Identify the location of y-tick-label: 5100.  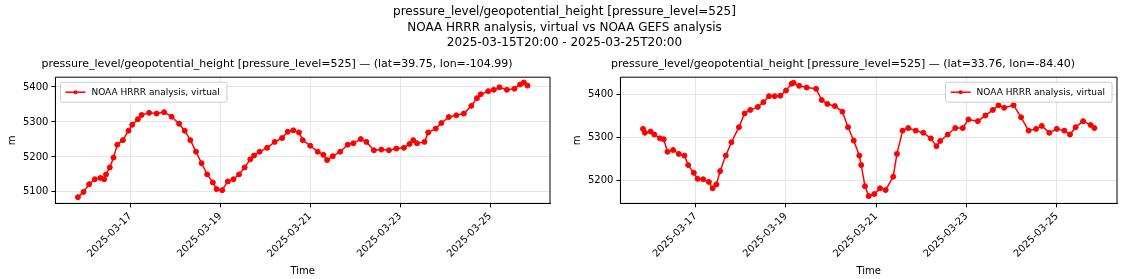
(36, 191).